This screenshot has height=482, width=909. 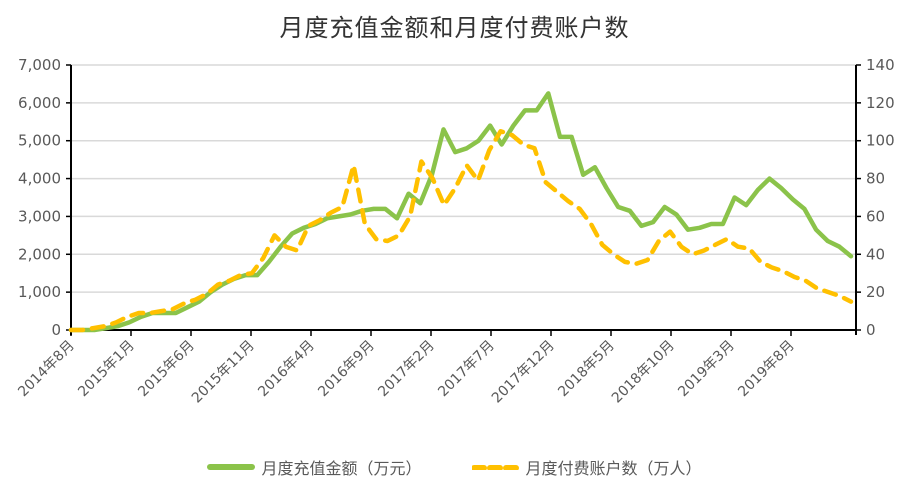 I want to click on x-tick-label: 2015年6月, so click(x=166, y=369).